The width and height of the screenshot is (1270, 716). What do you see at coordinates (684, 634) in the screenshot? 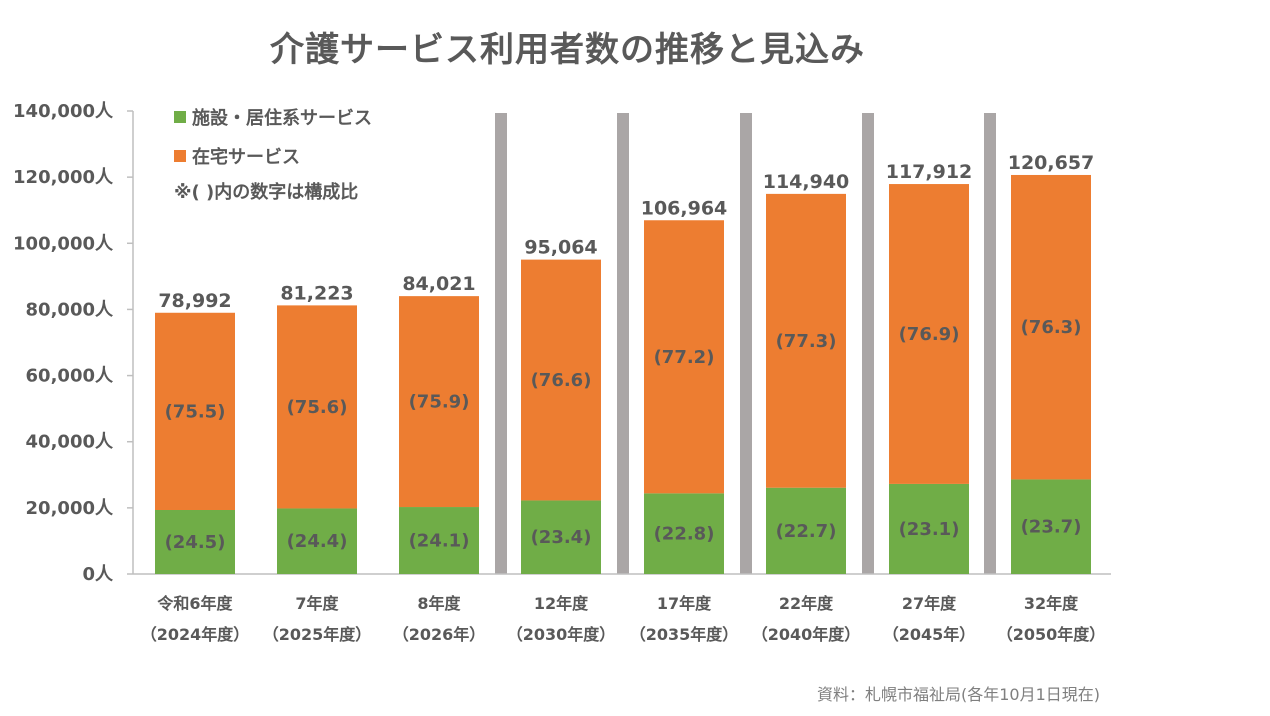
I see `x-category-year: （2035年度）` at bounding box center [684, 634].